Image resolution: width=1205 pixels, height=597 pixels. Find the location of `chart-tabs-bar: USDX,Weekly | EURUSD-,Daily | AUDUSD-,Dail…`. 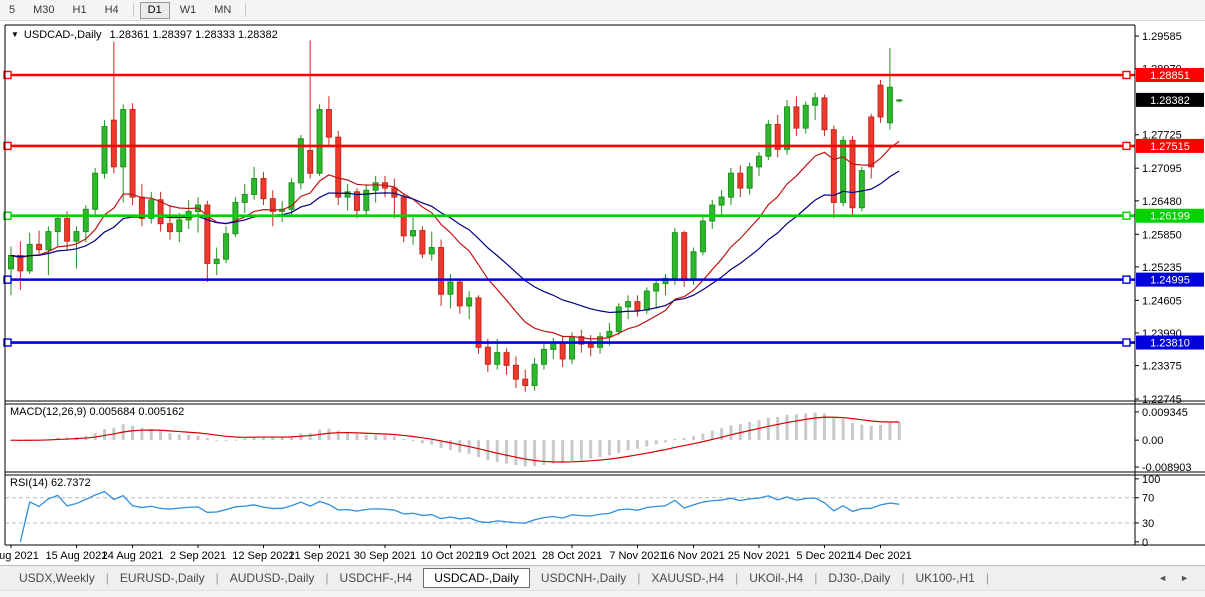

chart-tabs-bar: USDX,Weekly | EURUSD-,Daily | AUDUSD-,Dail… is located at coordinates (602, 577).